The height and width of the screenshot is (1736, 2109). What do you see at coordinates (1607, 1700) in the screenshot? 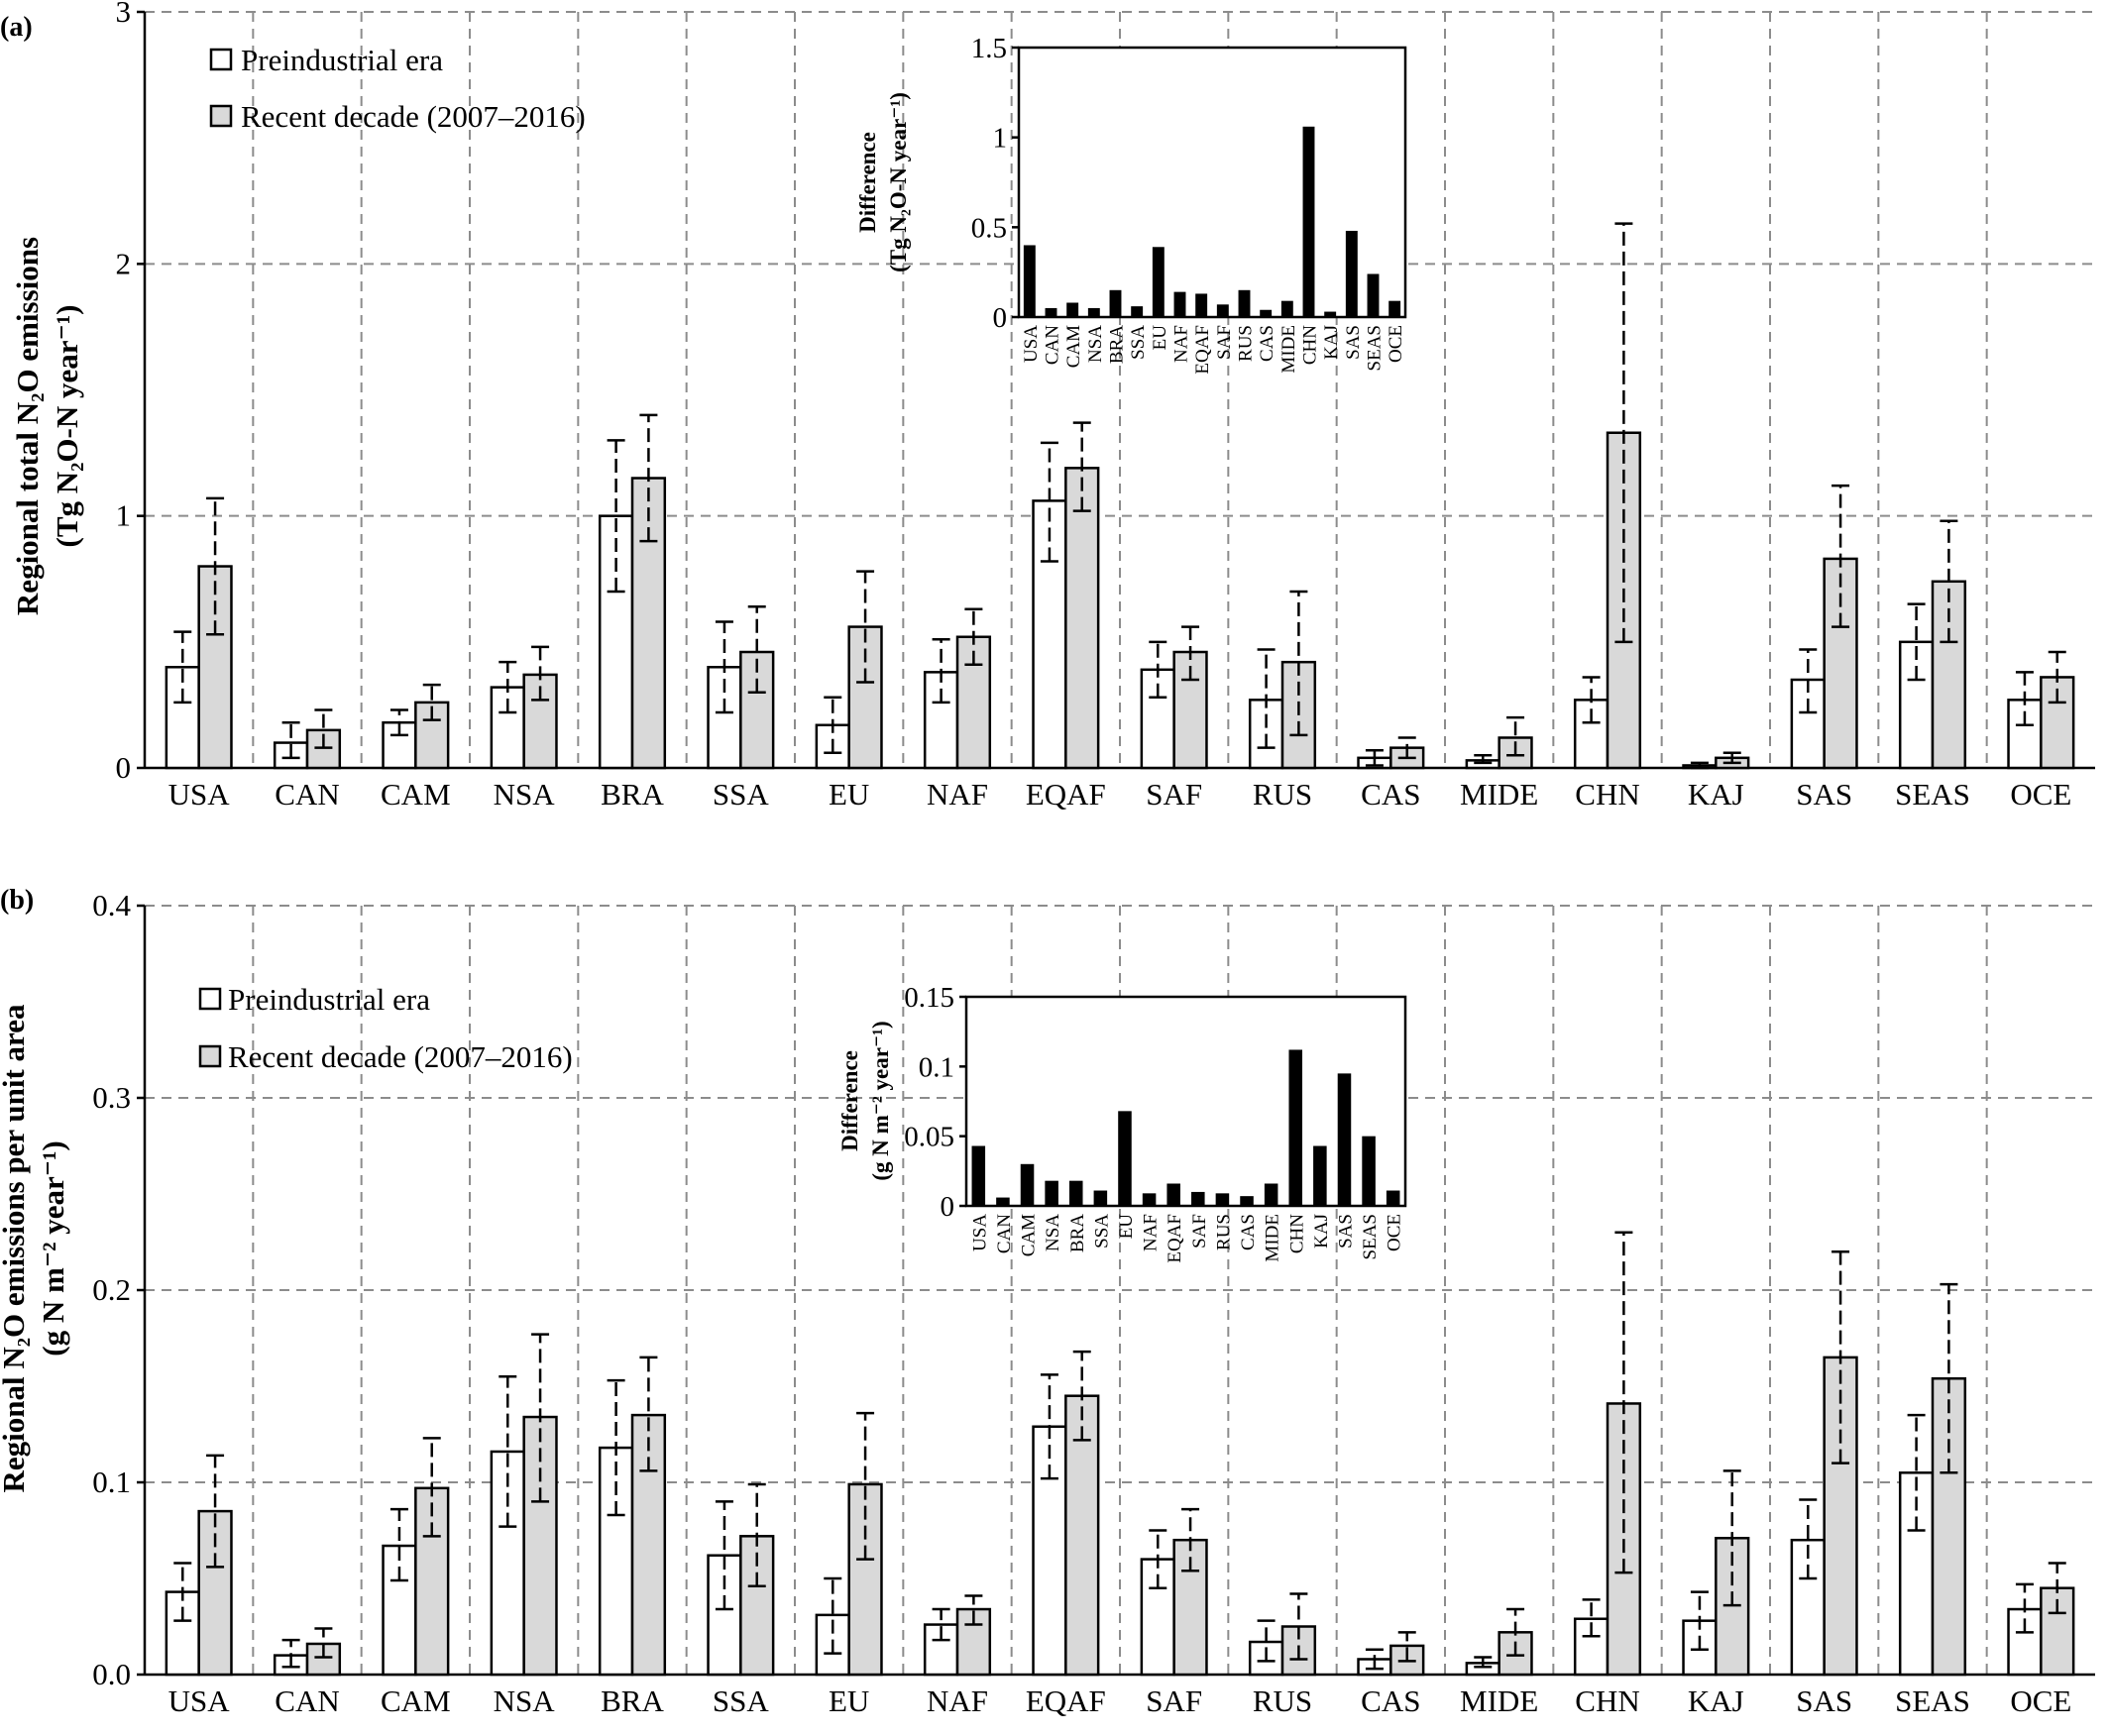
I see `x-tick-label: CHN` at bounding box center [1607, 1700].